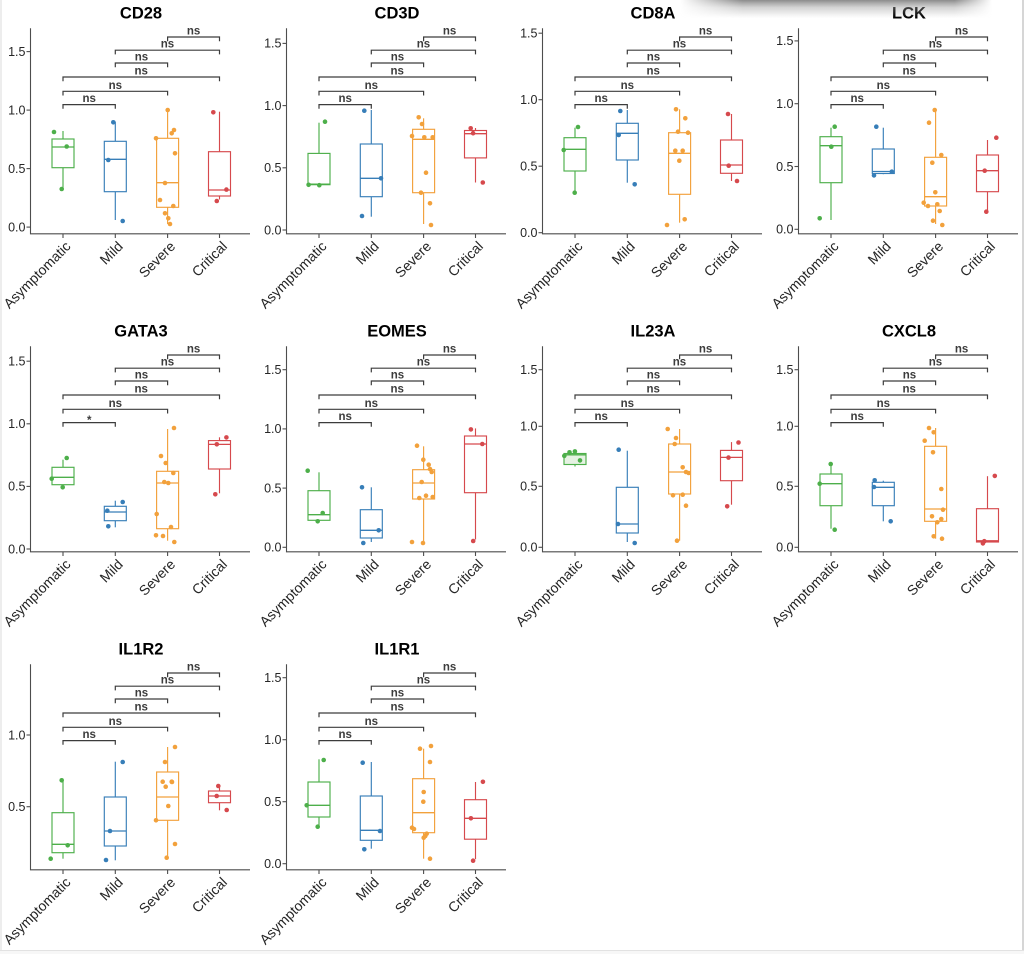 This screenshot has height=954, width=1024. What do you see at coordinates (140, 332) in the screenshot?
I see `svg-text: GATA3` at bounding box center [140, 332].